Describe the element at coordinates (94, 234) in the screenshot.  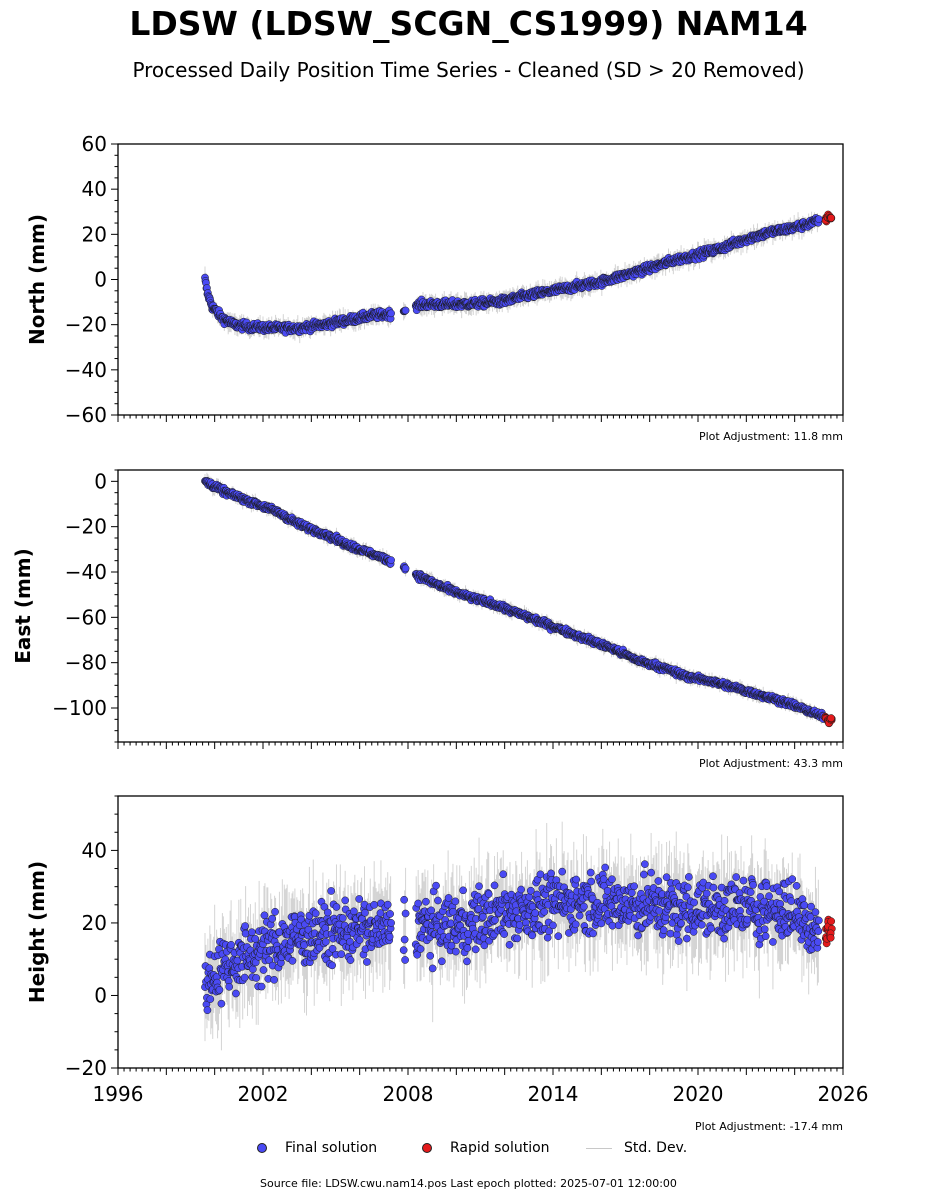
I see `y-tick-label: 20` at that location.